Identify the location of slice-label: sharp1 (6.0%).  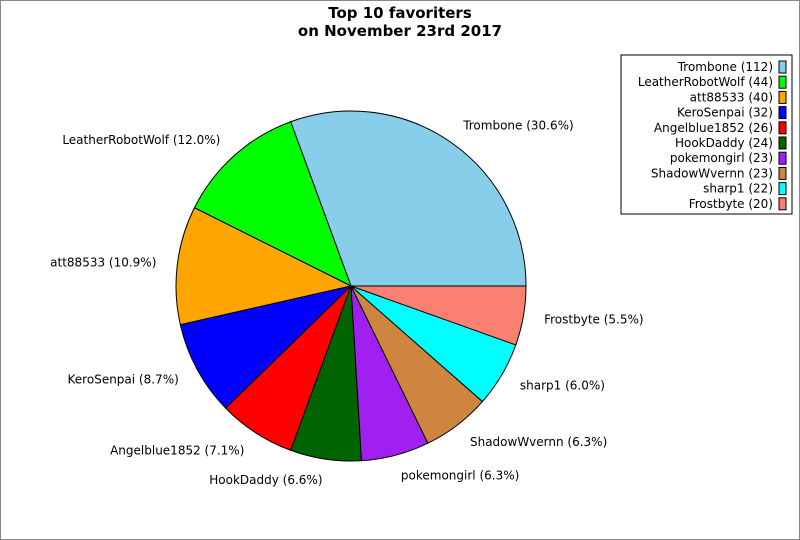
(562, 385).